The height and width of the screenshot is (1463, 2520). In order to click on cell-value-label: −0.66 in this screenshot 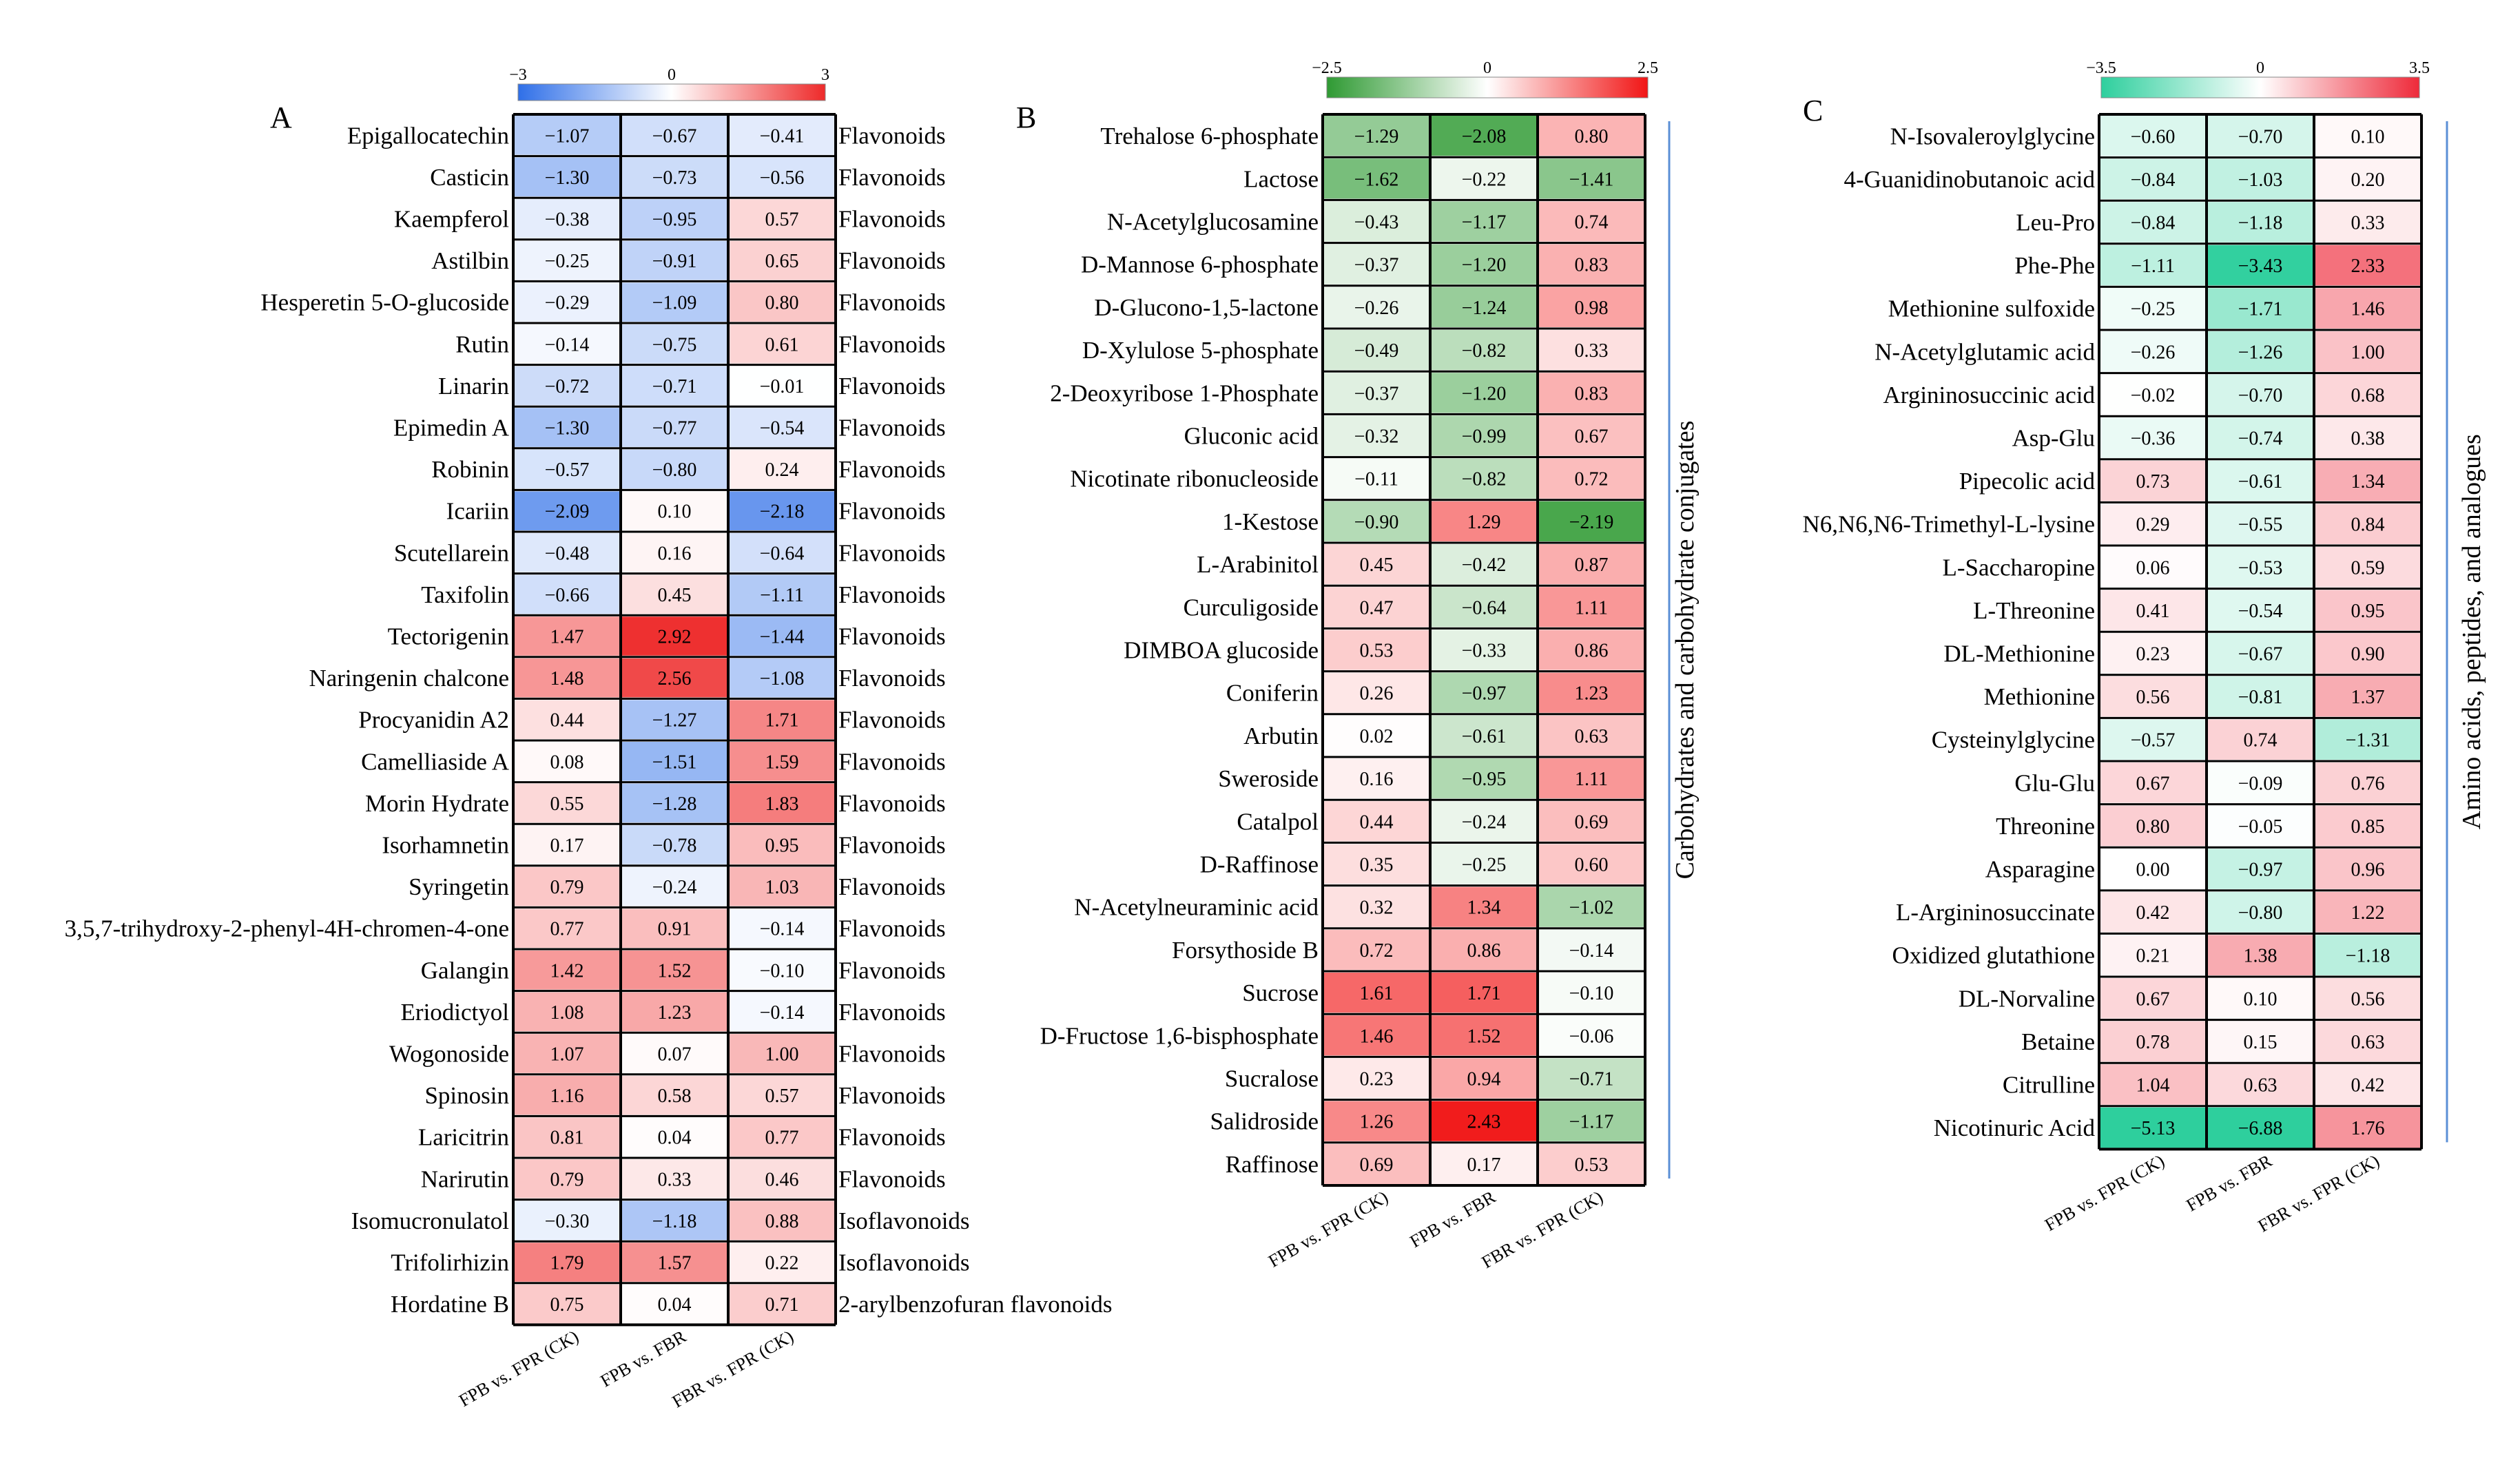, I will do `click(567, 595)`.